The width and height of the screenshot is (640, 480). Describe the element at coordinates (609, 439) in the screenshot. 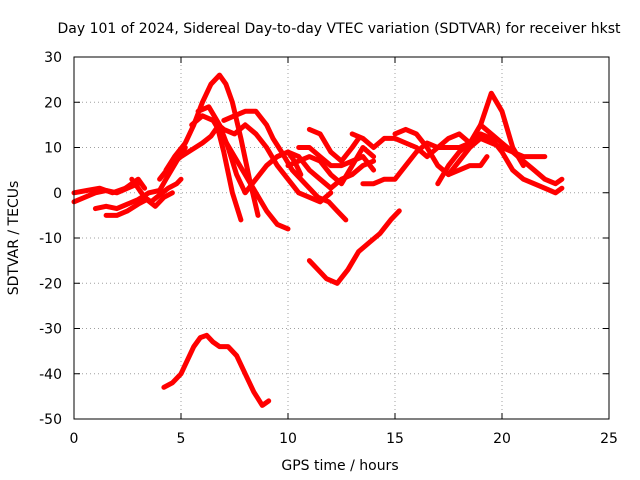

I see `x-tick-label: 25` at that location.